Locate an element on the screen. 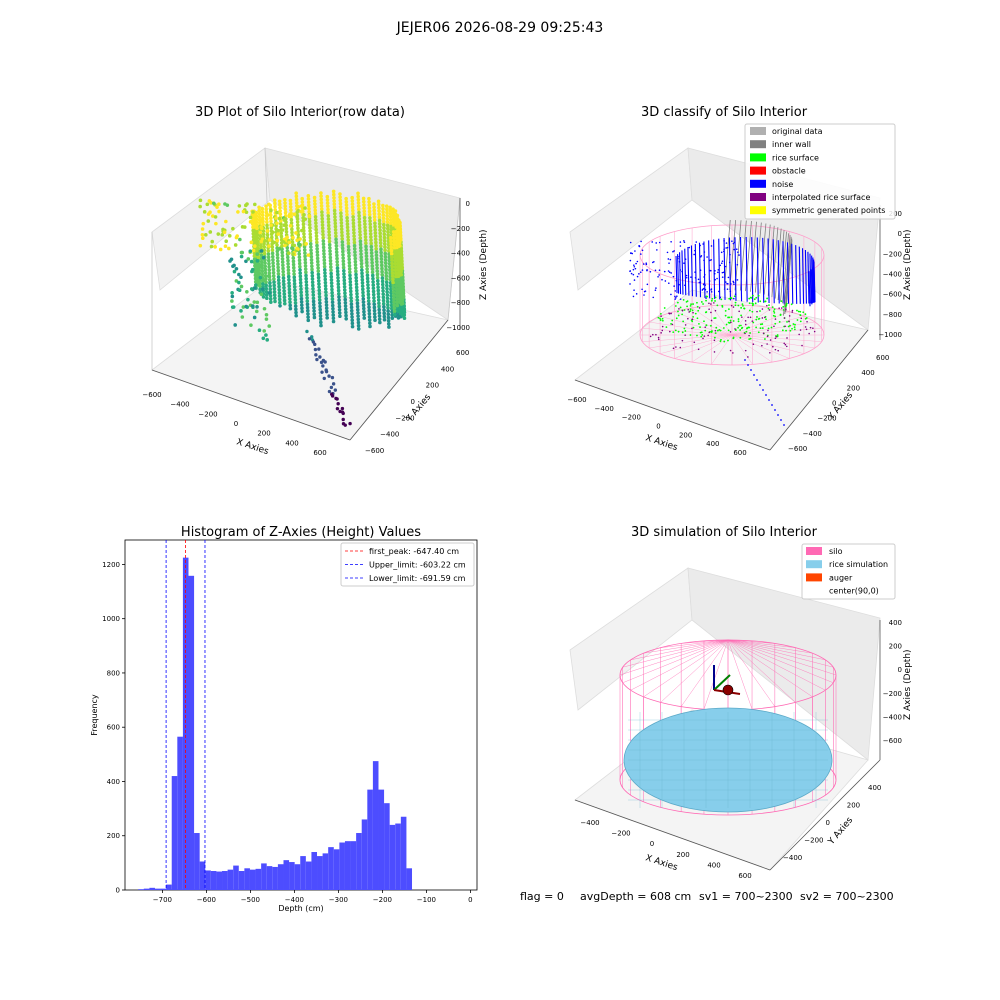 The image size is (1000, 1000). z-tick-label: −400 is located at coordinates (892, 717).